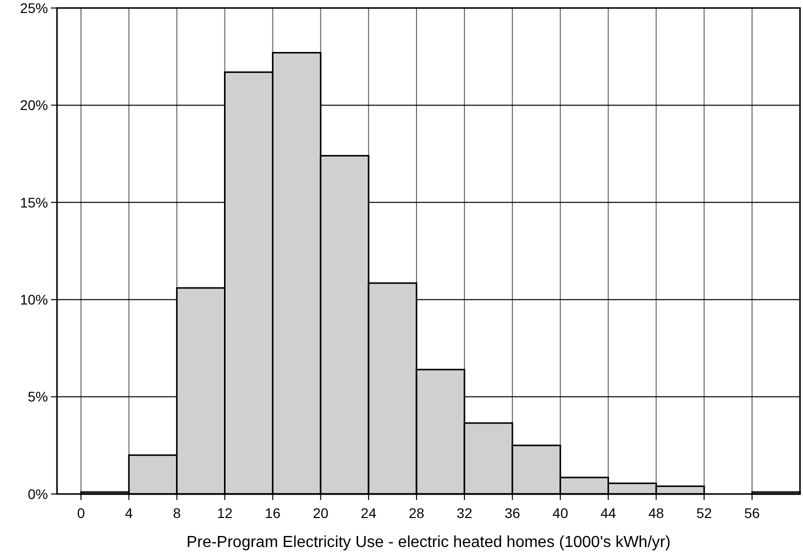 The width and height of the screenshot is (803, 559). I want to click on x-tick-label: 28, so click(416, 513).